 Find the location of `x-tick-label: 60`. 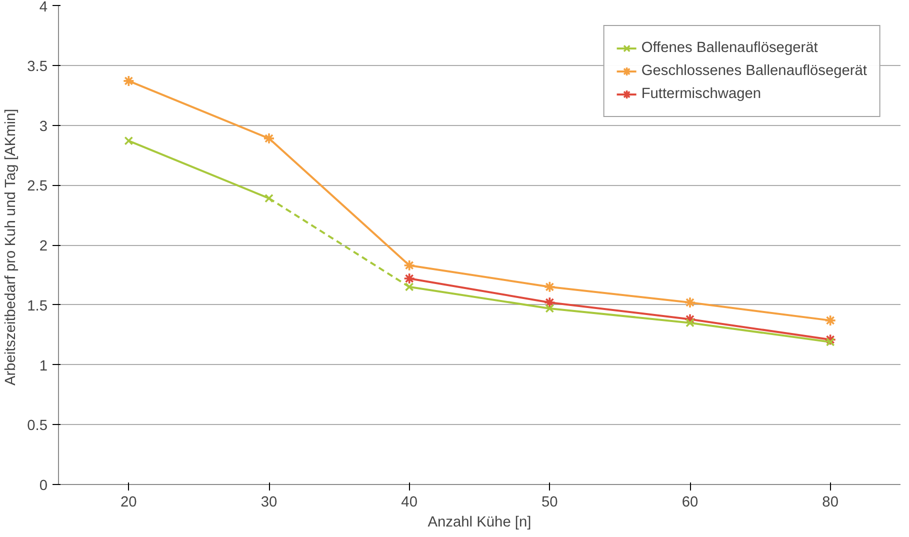

x-tick-label: 60 is located at coordinates (690, 502).